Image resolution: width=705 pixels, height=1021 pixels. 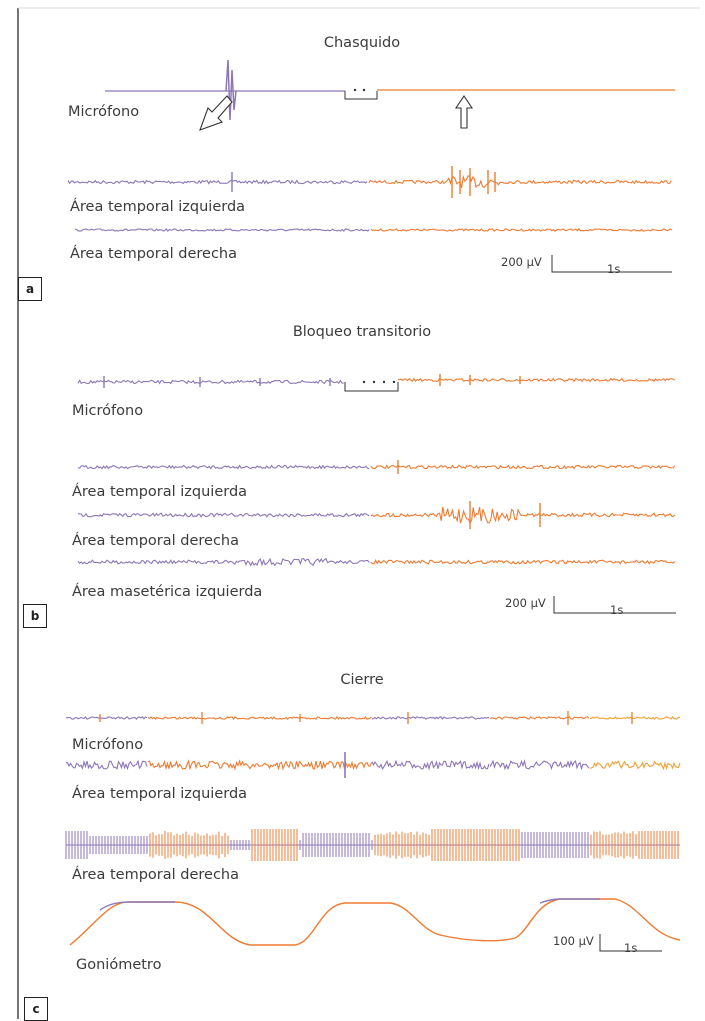 What do you see at coordinates (156, 875) in the screenshot?
I see `panel-c-trace-3-label: Área temporal derecha` at bounding box center [156, 875].